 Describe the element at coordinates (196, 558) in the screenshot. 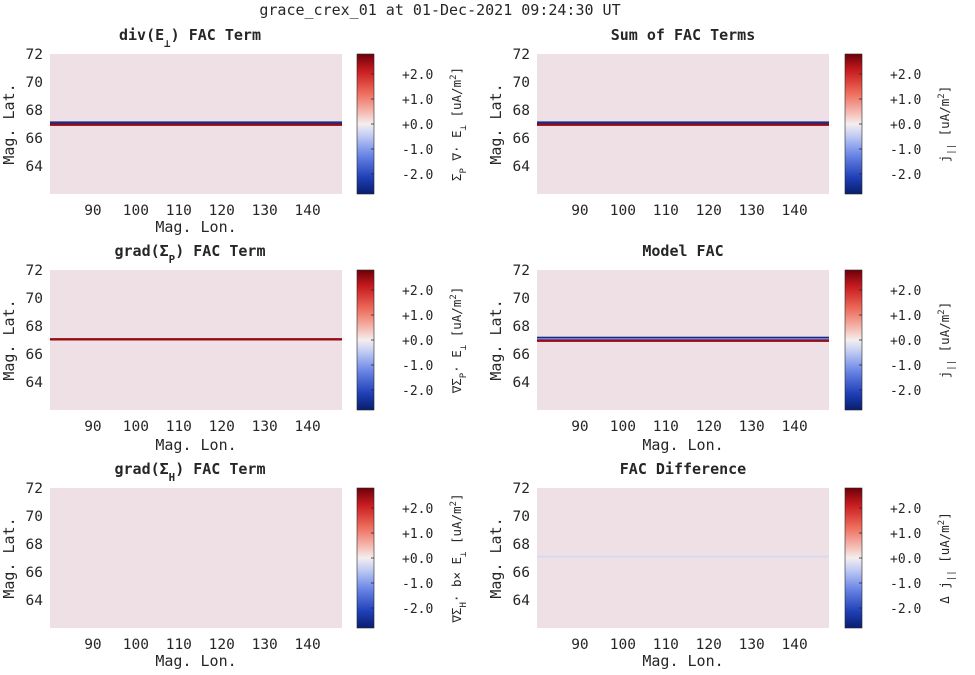

I see `heatmap-background` at that location.